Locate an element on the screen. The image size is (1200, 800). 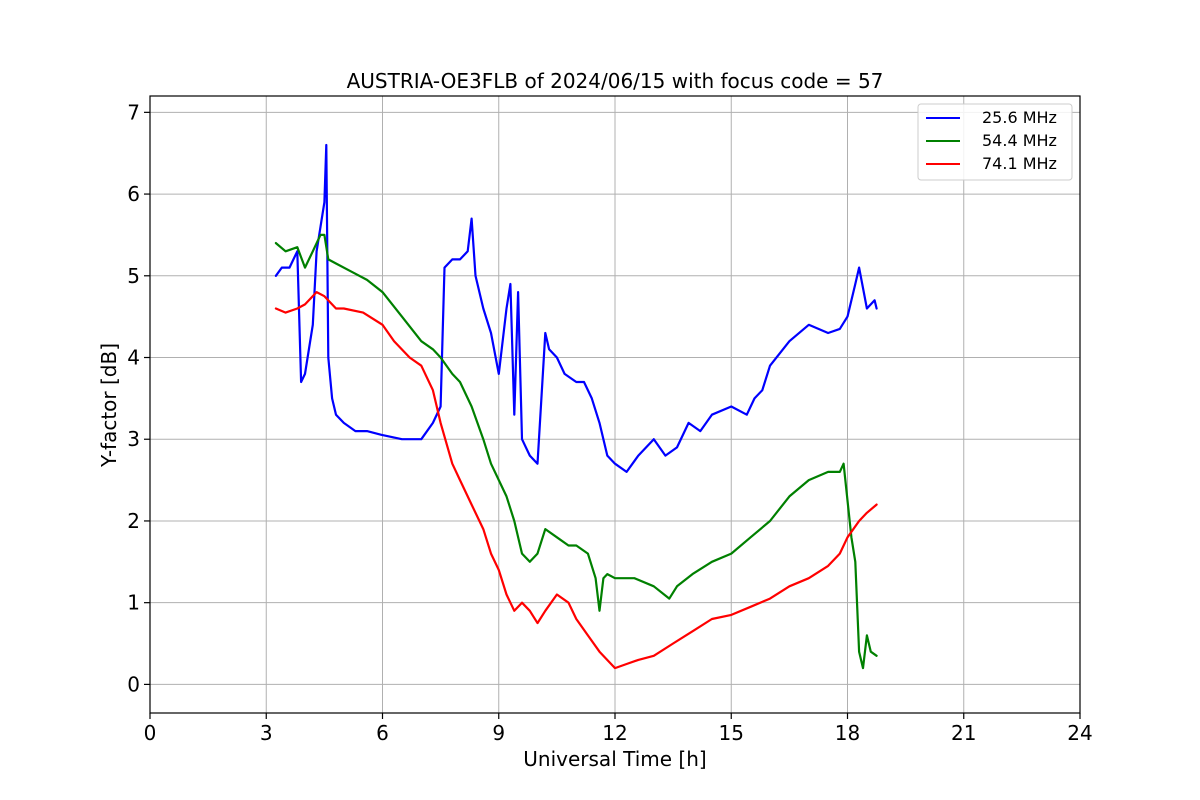
y-tick-label: 1 is located at coordinates (133, 603).